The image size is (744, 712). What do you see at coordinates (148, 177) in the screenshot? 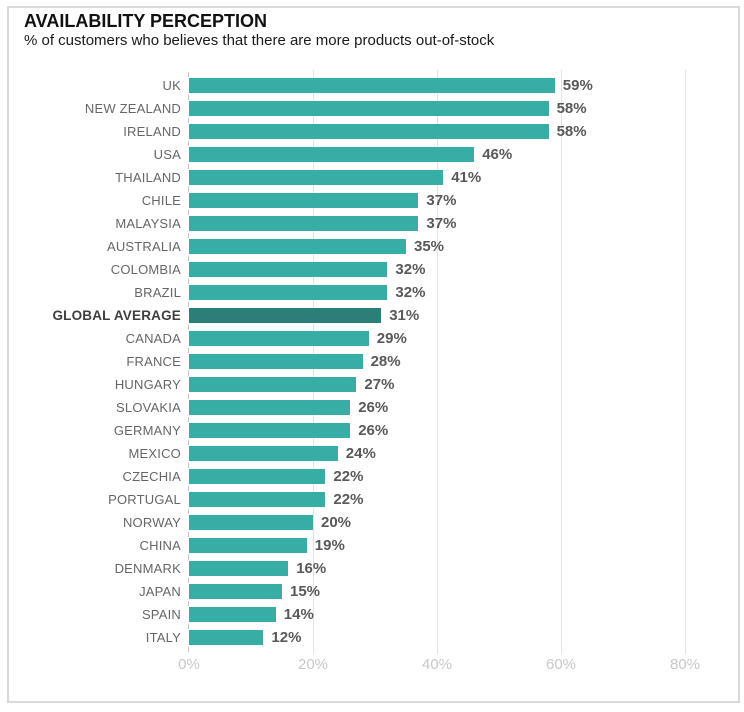
I see `category-label: THAILAND` at bounding box center [148, 177].